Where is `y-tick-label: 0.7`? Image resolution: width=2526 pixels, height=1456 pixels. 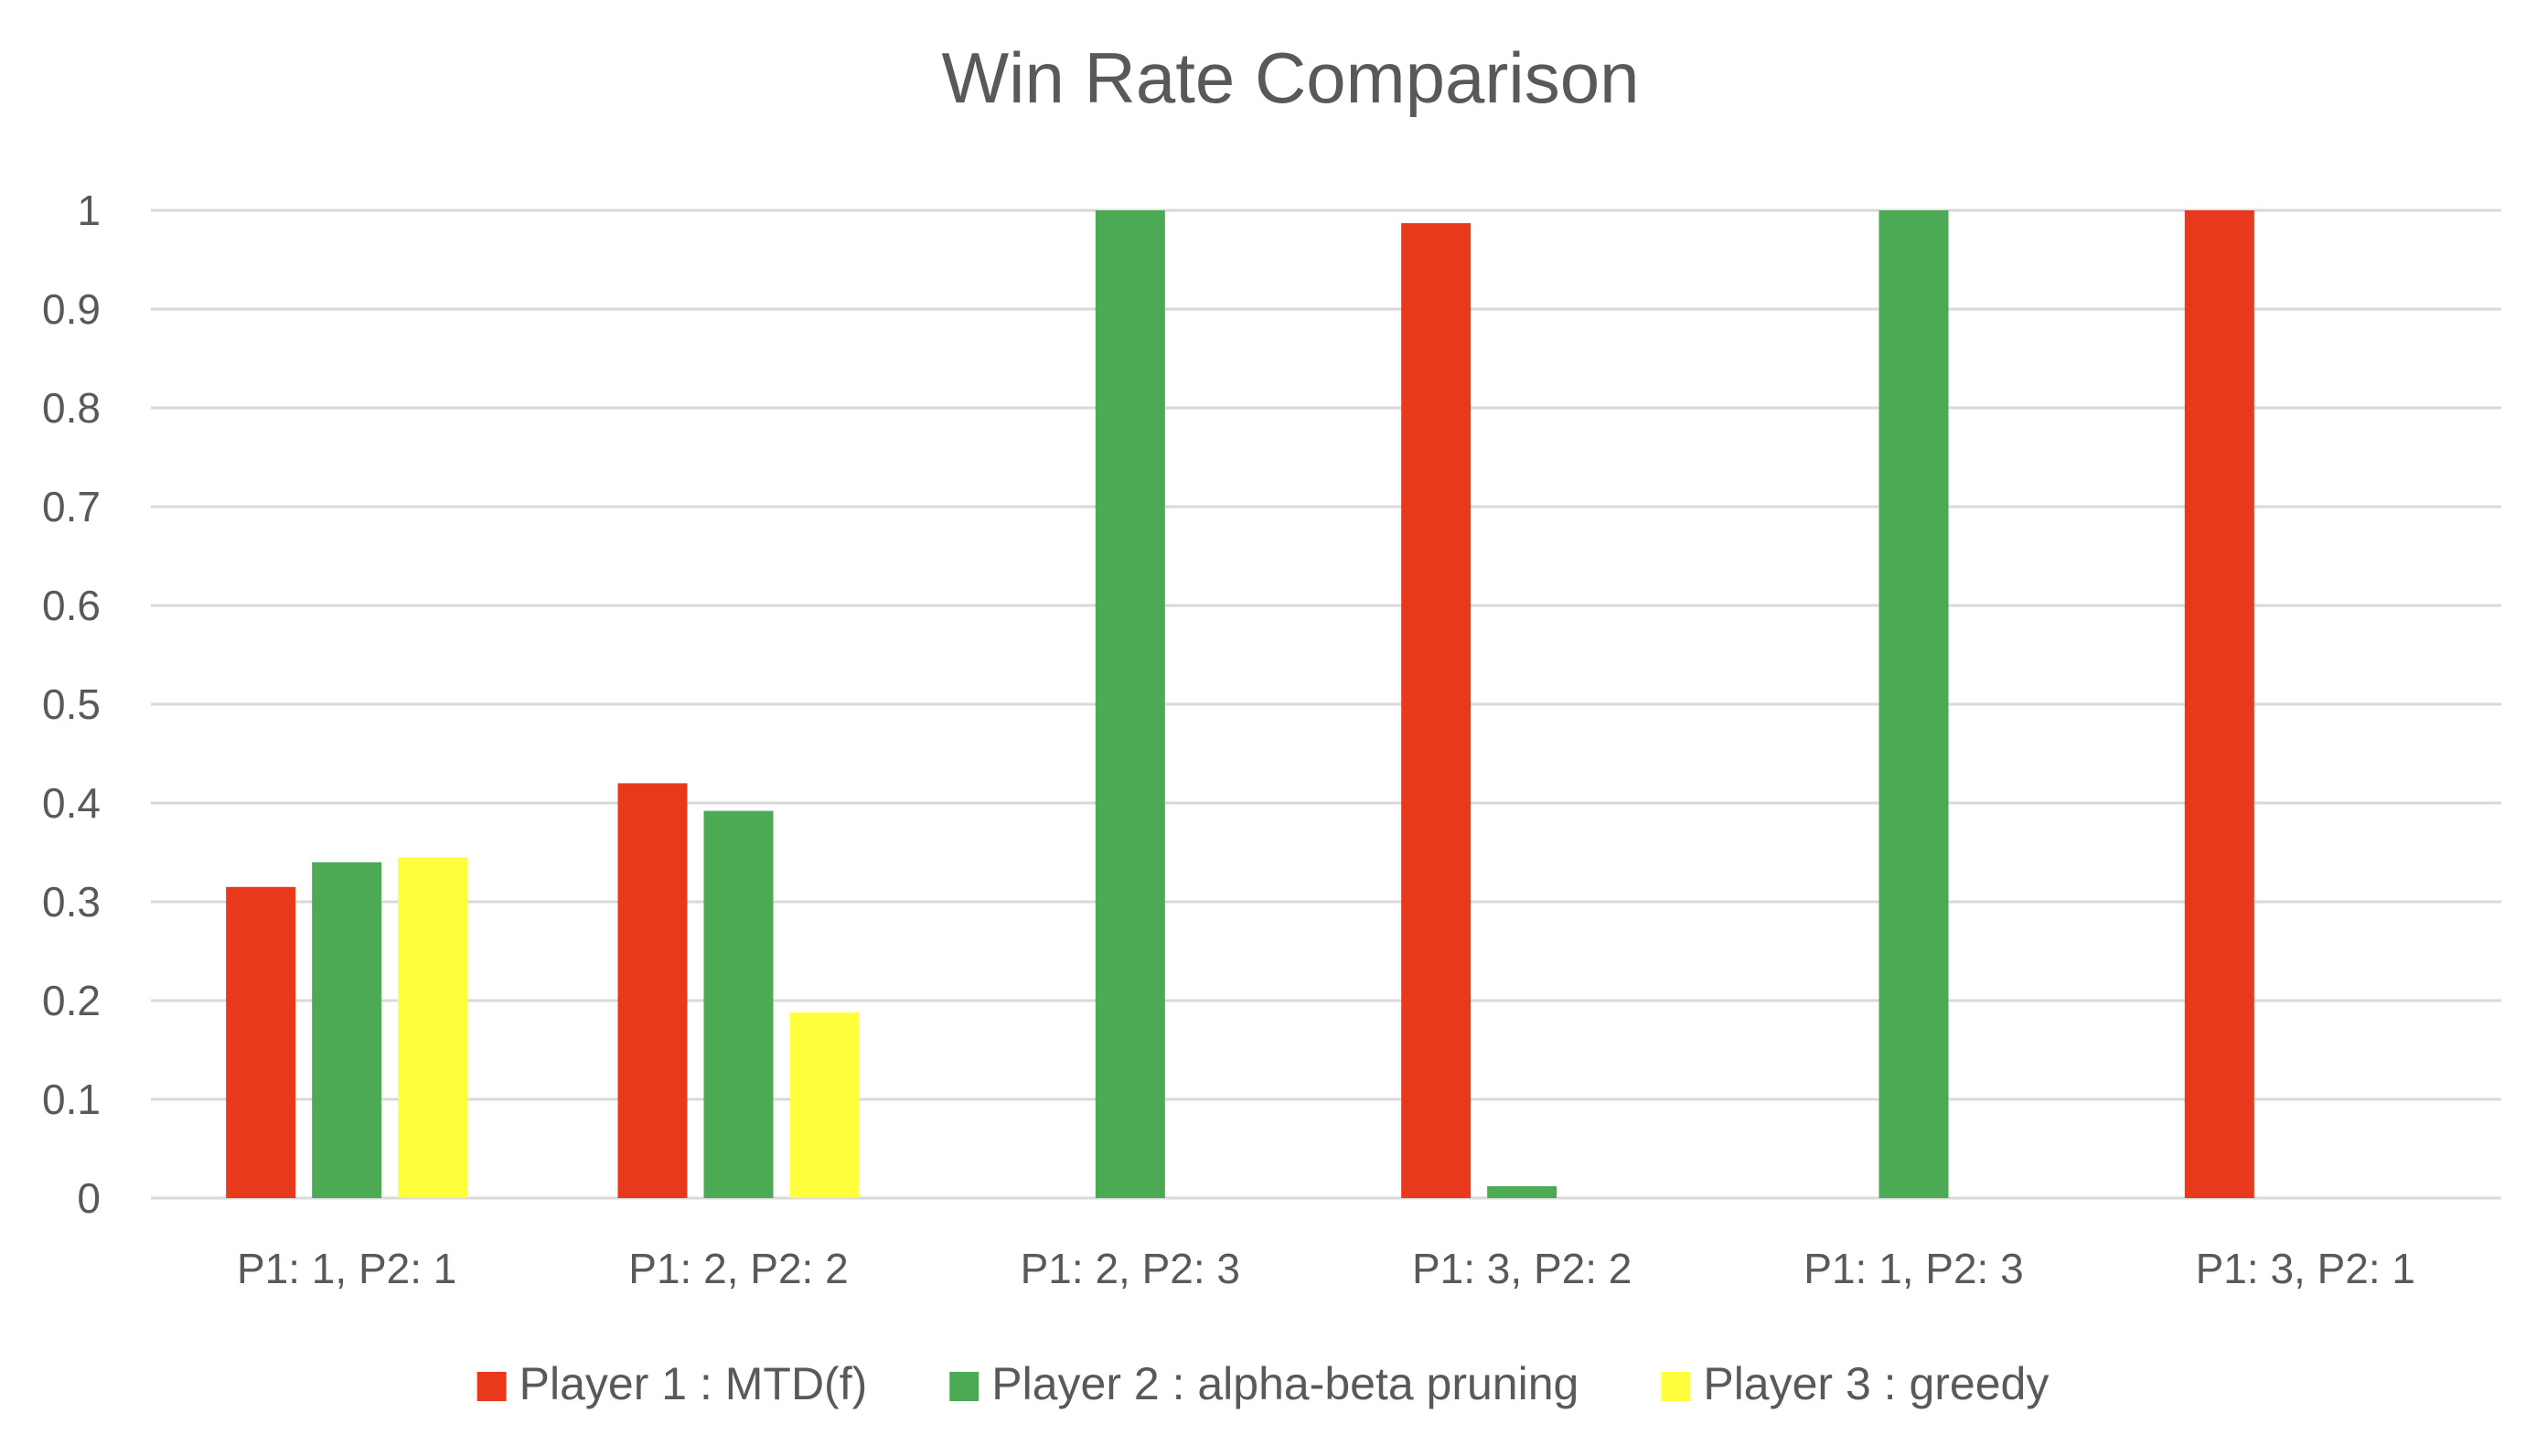 y-tick-label: 0.7 is located at coordinates (71, 506).